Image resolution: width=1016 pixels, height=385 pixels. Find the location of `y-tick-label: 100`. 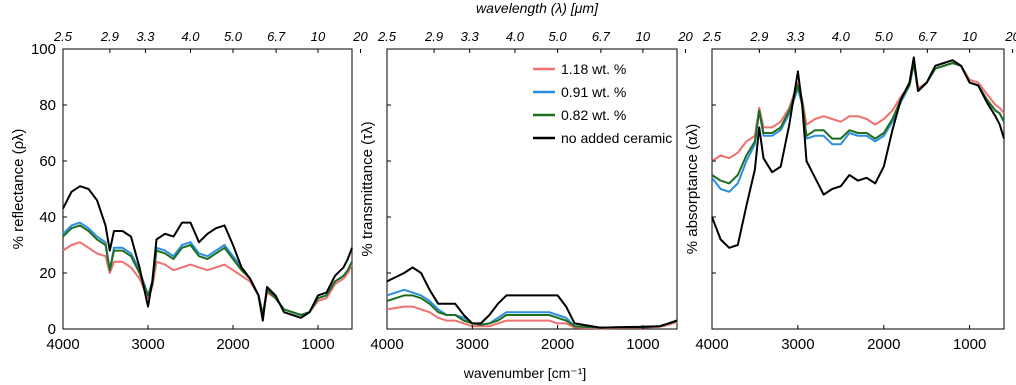

y-tick-label: 100 is located at coordinates (43, 49).